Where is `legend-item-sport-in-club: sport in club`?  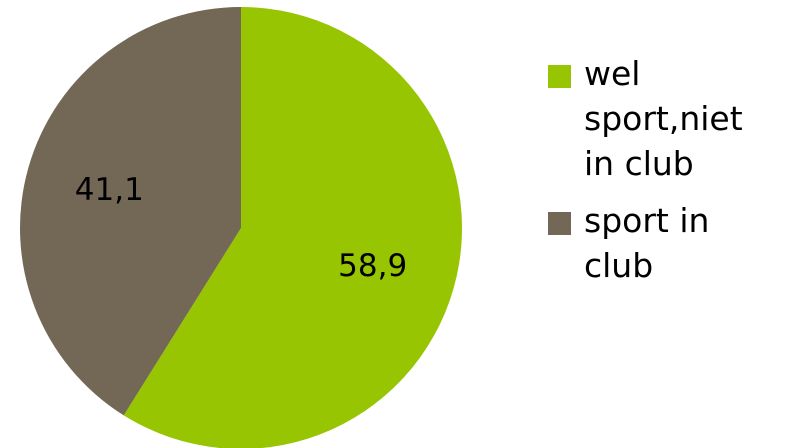 legend-item-sport-in-club: sport in club is located at coordinates (663, 244).